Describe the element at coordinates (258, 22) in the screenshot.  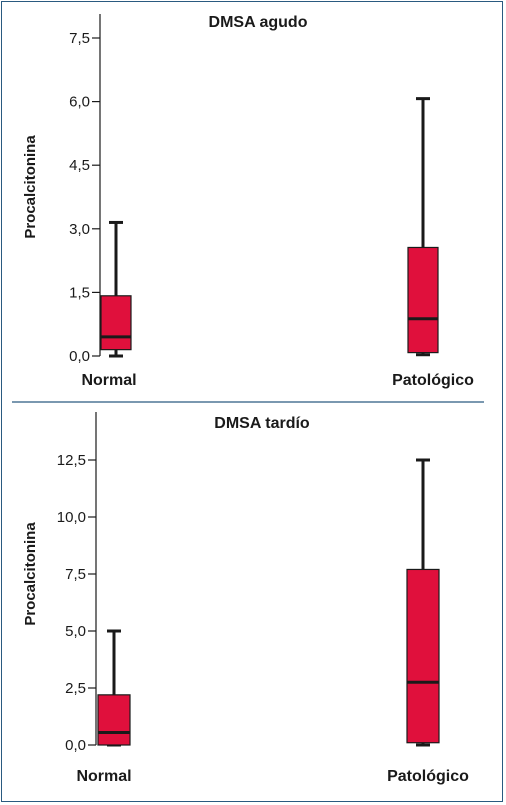
I see `chart-title: DMSA agudo` at that location.